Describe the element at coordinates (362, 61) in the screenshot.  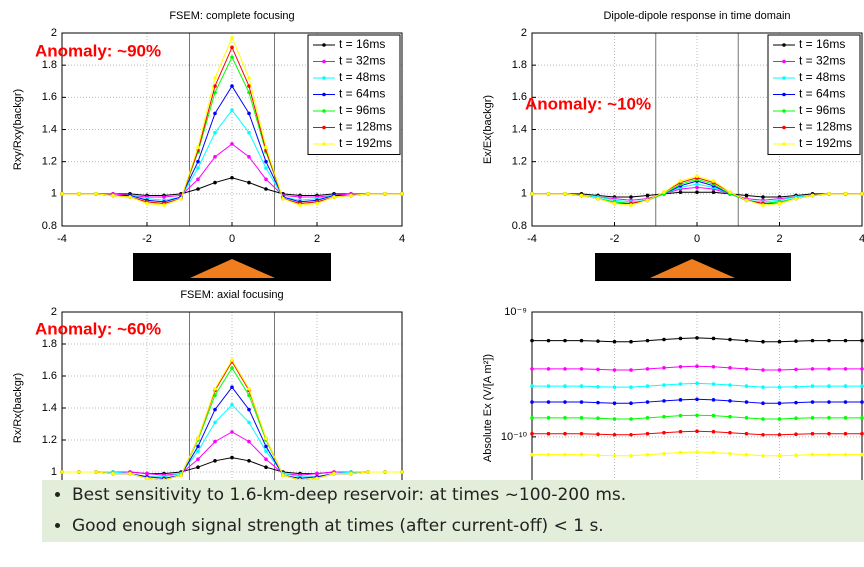
I see `legend-label: t = 32ms` at that location.